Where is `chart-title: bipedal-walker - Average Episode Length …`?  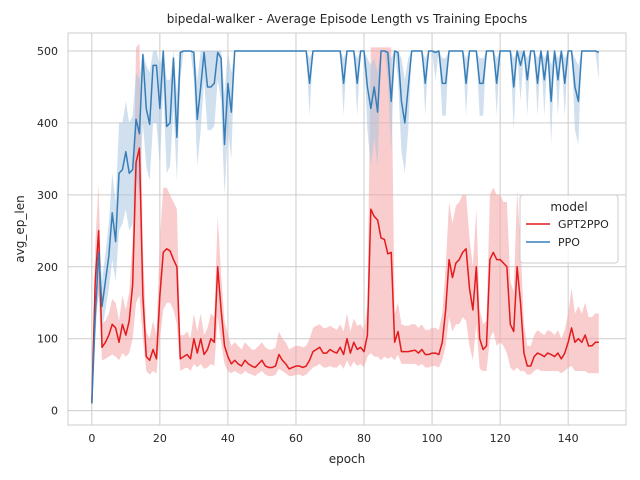
chart-title: bipedal-walker - Average Episode Length … is located at coordinates (347, 19).